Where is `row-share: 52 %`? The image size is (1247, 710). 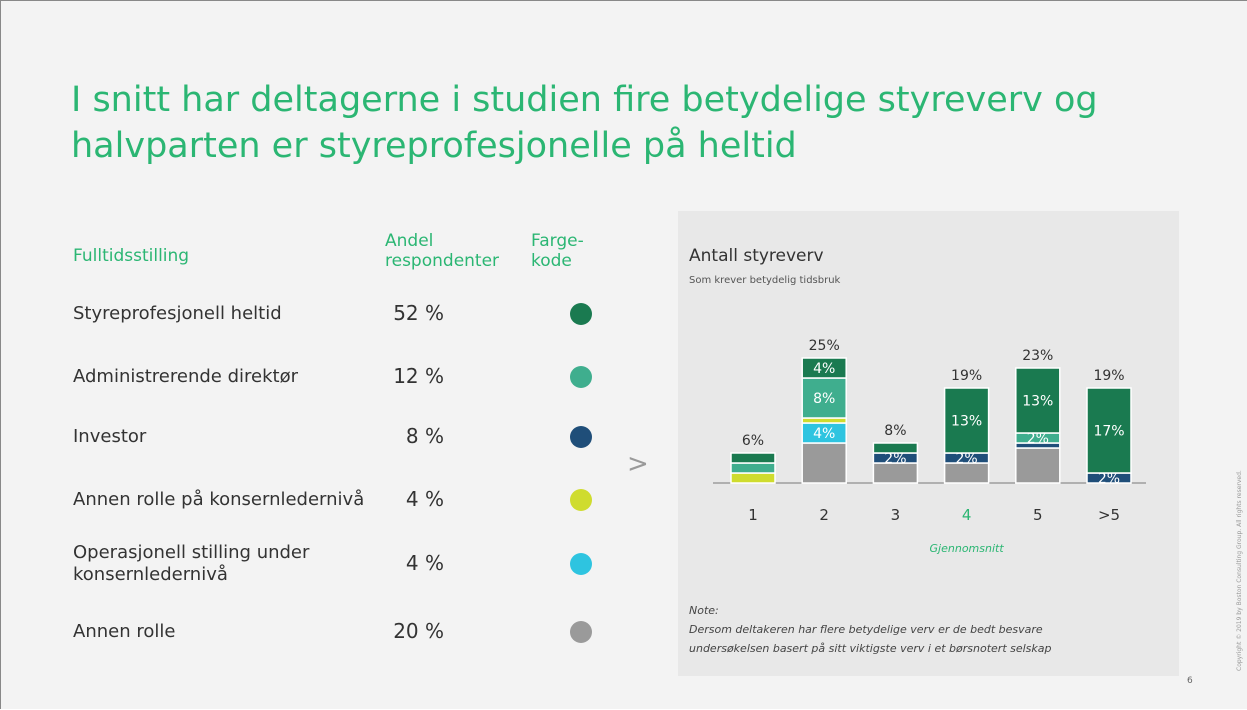 row-share: 52 % is located at coordinates (418, 313).